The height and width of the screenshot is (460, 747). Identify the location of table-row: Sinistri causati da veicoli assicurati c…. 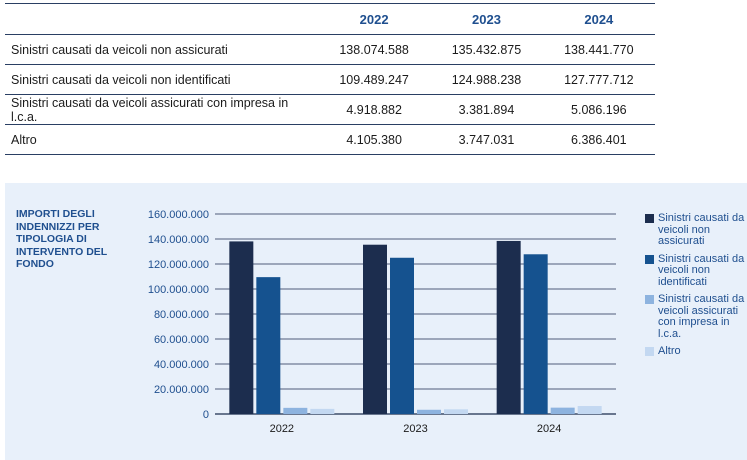
(330, 109).